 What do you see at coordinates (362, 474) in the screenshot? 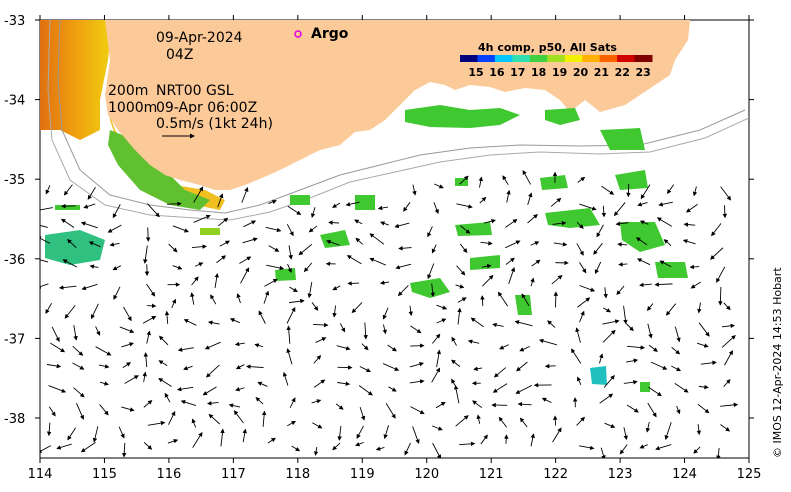
I see `x-tick-label: 119` at bounding box center [362, 474].